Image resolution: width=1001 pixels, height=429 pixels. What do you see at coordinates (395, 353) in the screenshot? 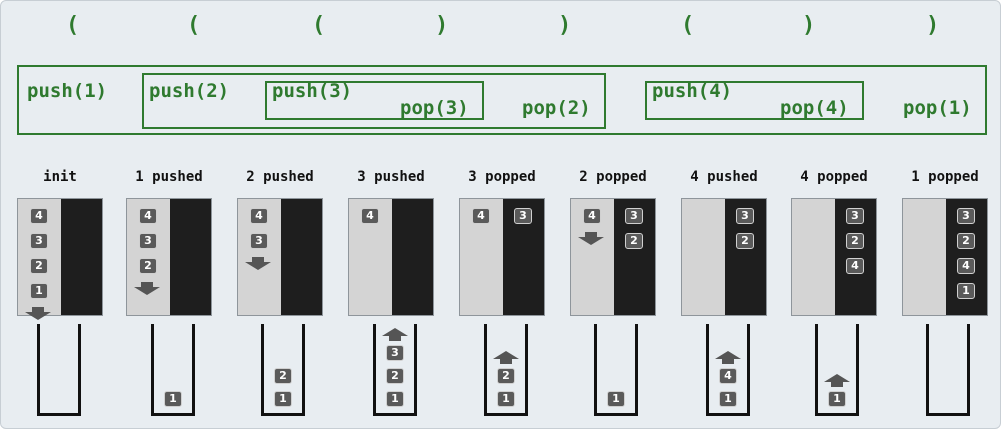
I see `stack-number-chip: 3` at bounding box center [395, 353].